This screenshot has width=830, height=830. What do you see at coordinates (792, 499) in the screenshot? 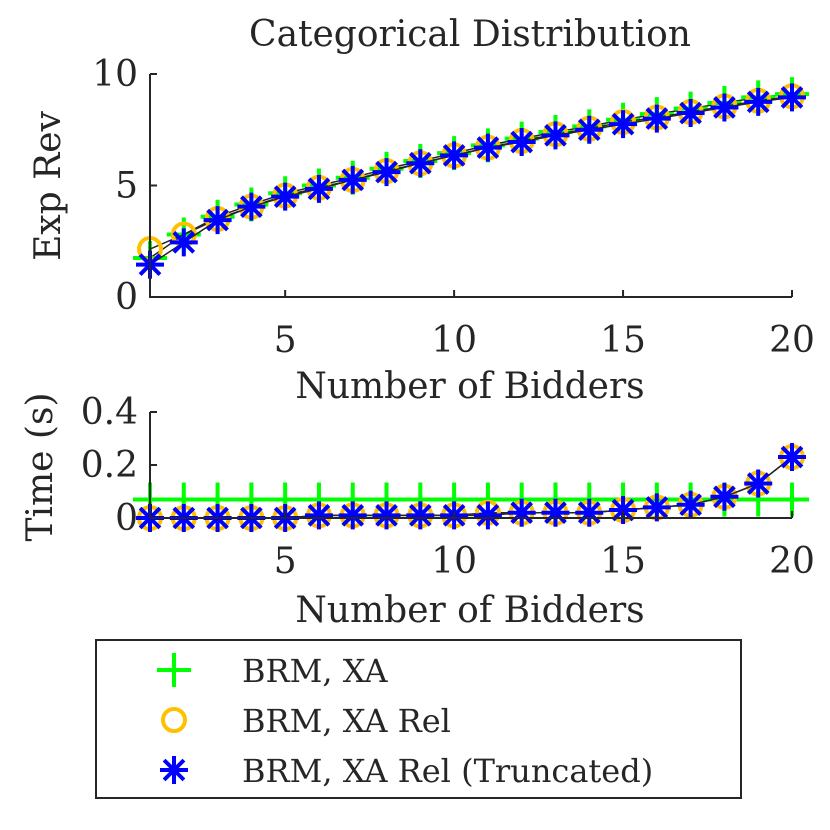
I see `bottom-plus-point` at bounding box center [792, 499].